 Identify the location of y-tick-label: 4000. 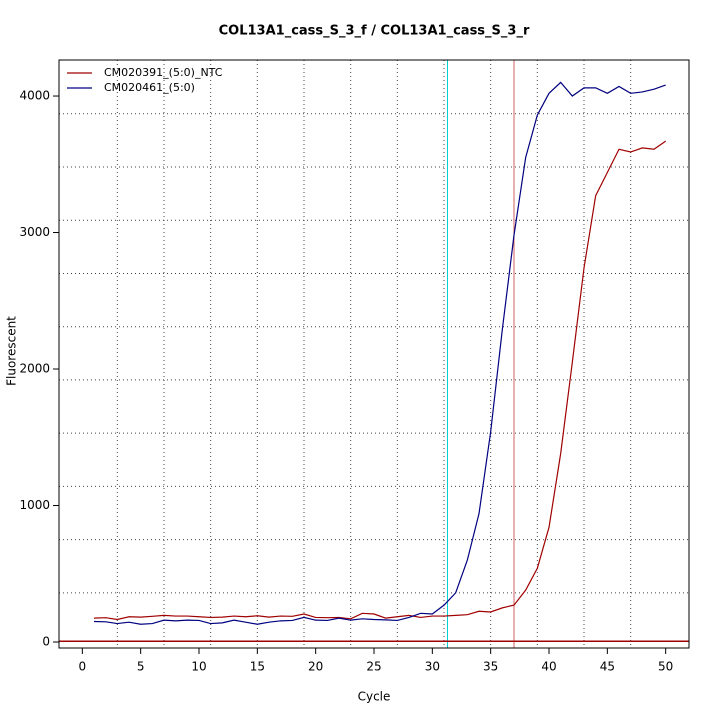
(34, 96).